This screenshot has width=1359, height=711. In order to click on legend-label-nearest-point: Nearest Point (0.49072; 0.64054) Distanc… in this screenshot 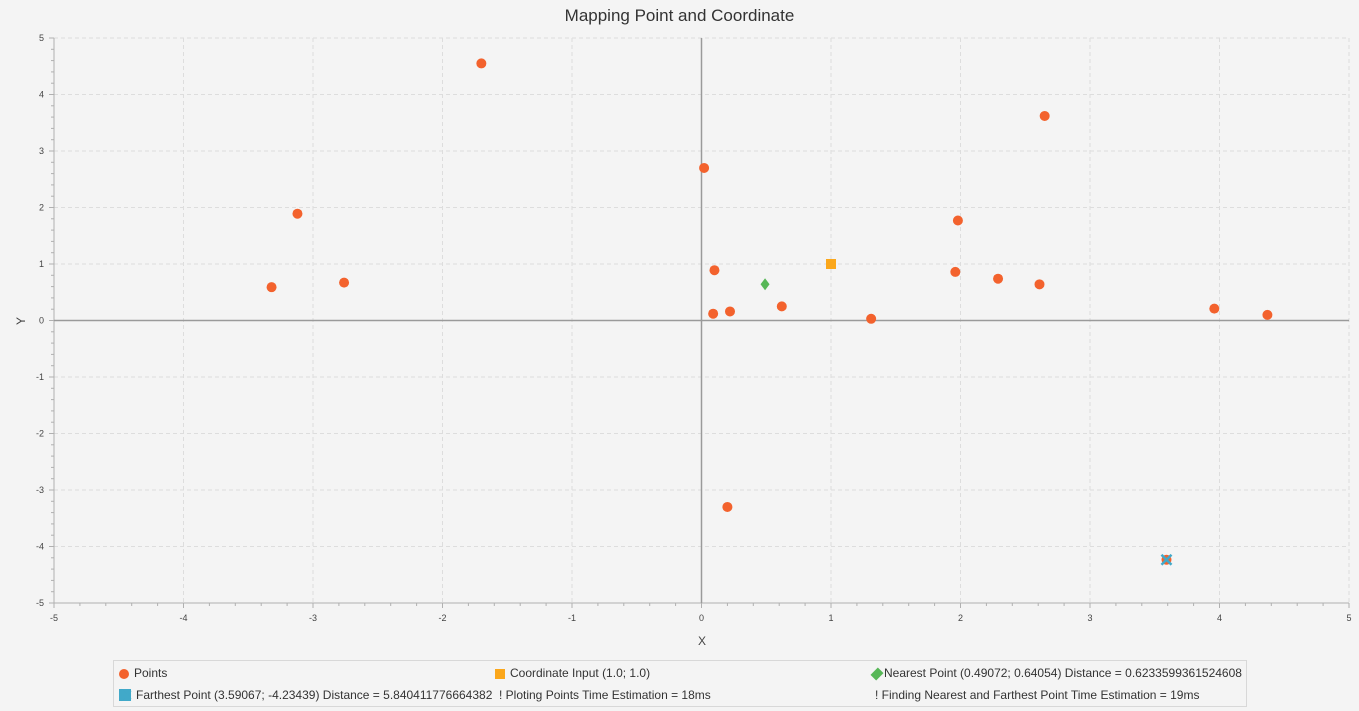, I will do `click(1063, 673)`.